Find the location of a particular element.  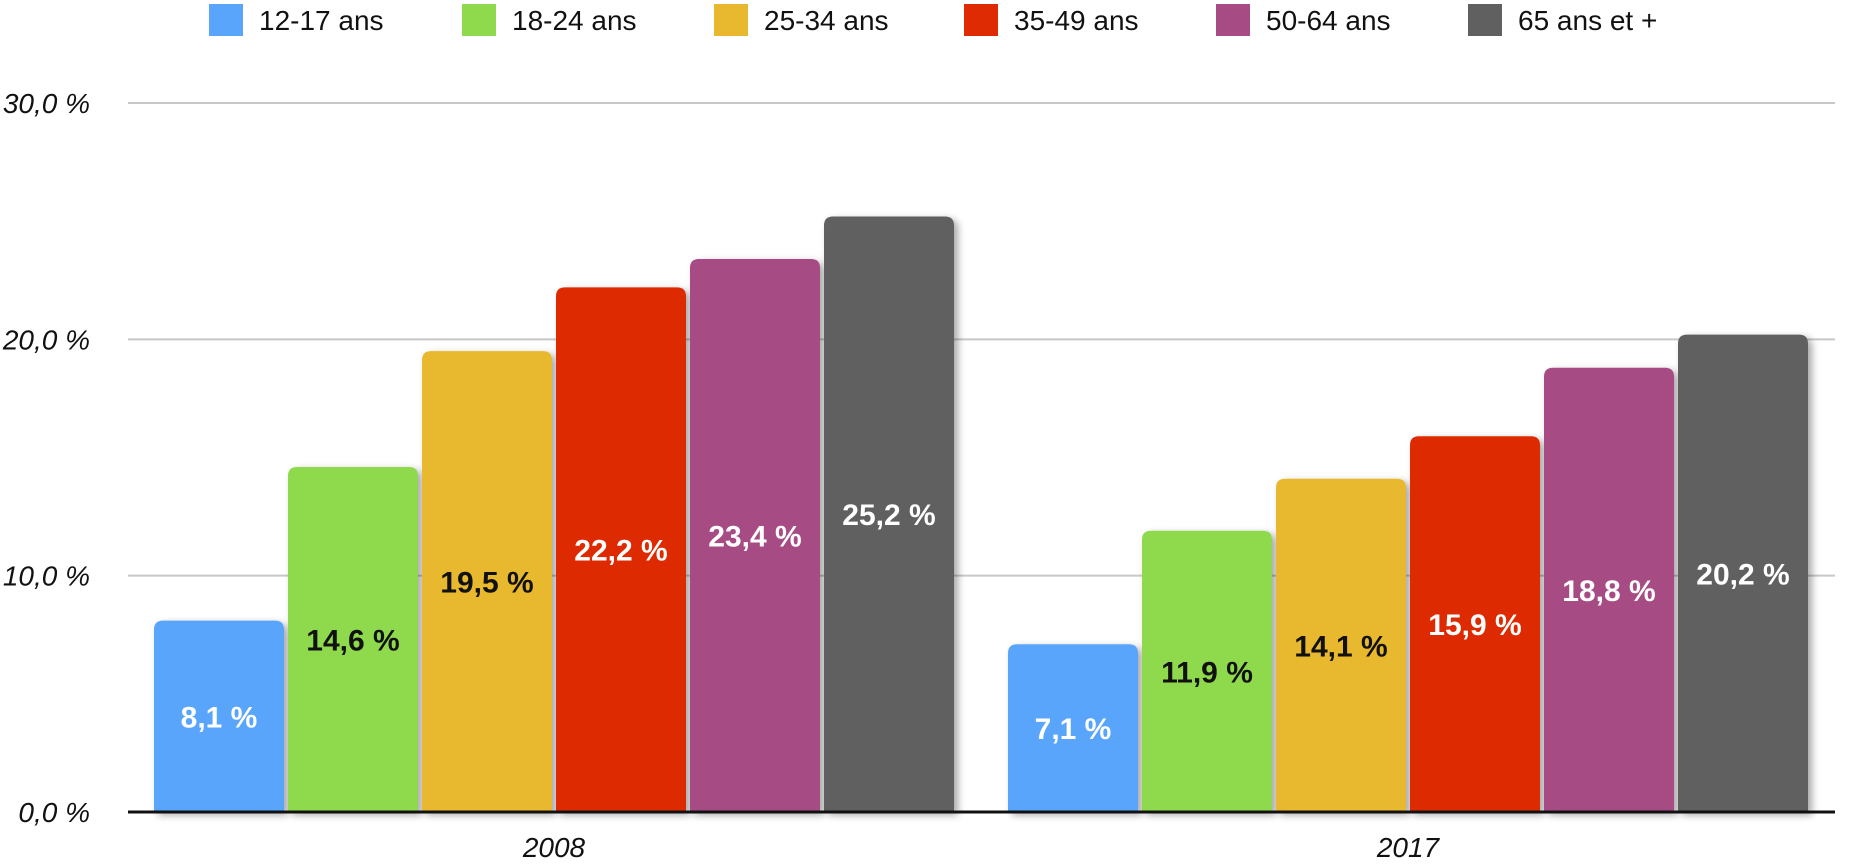

data-label: 14,6 % is located at coordinates (352, 640).